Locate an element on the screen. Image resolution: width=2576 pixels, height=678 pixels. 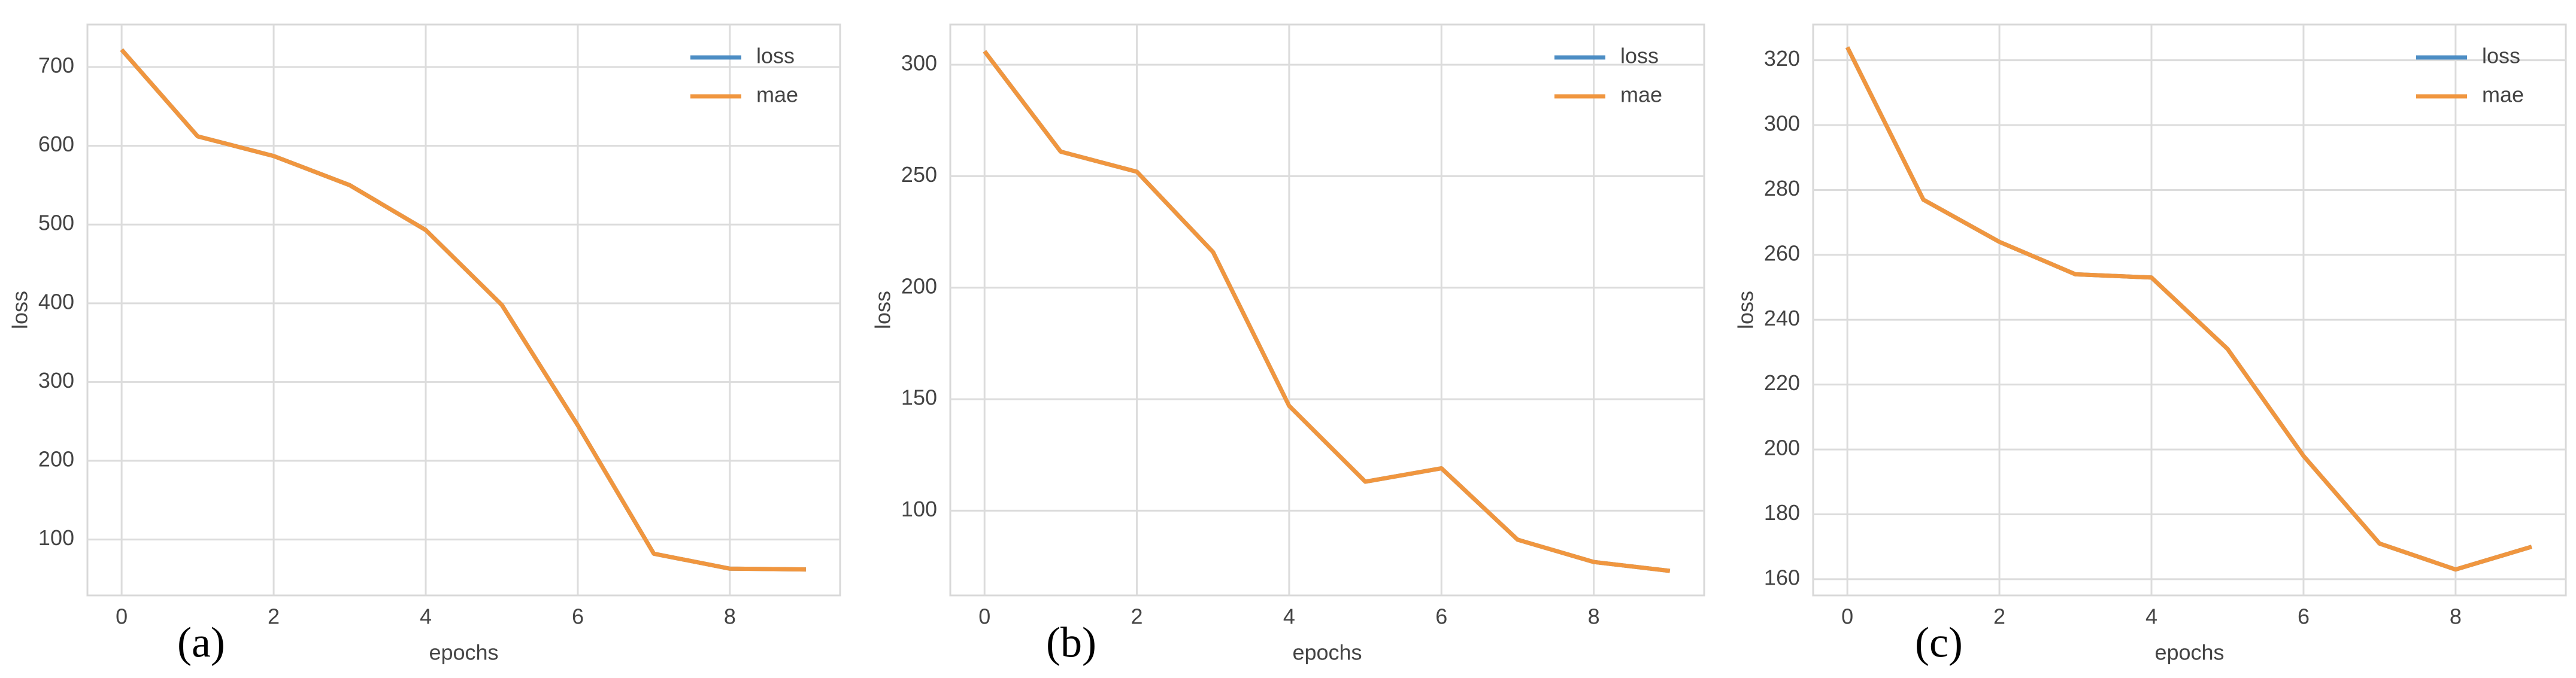
y-tick-label: 280 is located at coordinates (1782, 188).